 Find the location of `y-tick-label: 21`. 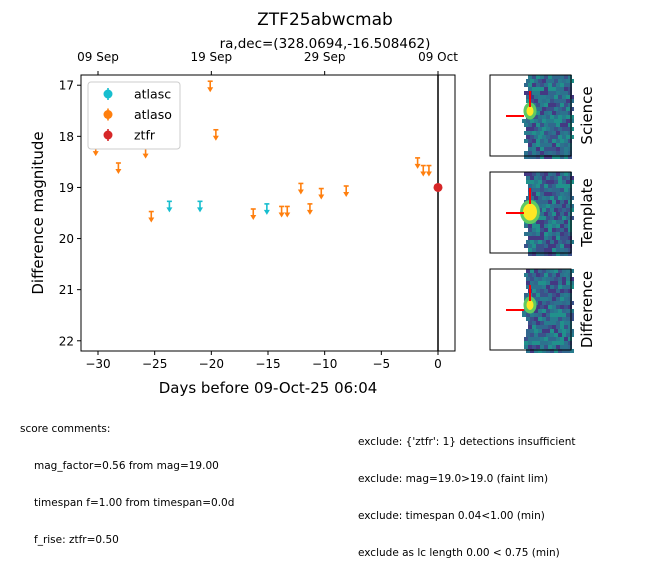

y-tick-label: 21 is located at coordinates (66, 290).